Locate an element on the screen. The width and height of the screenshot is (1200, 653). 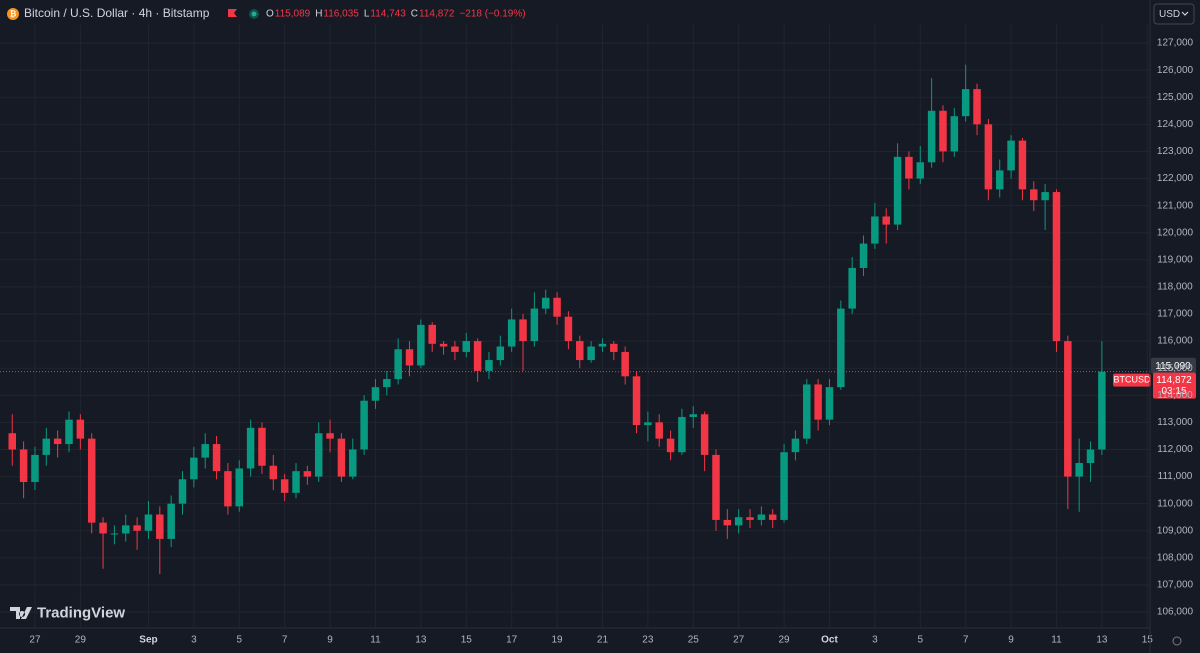
x-tick-label: 9 is located at coordinates (1011, 640).